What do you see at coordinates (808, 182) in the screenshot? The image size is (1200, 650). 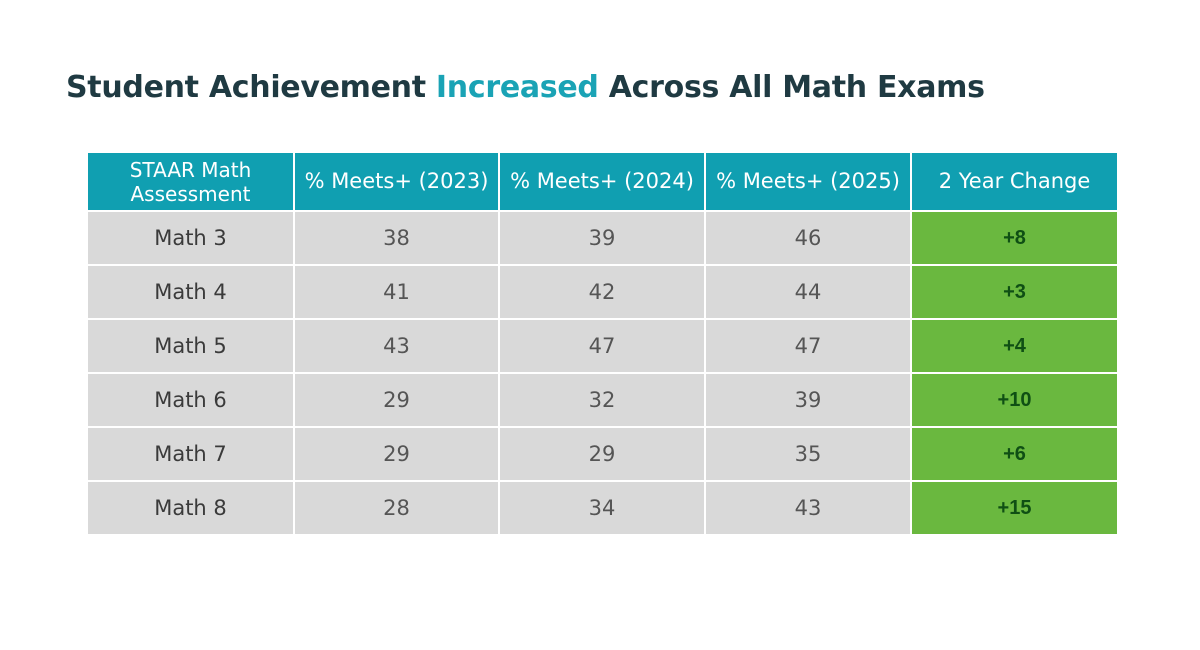 I see `header-meets-2025: % Meets+ (2025)` at bounding box center [808, 182].